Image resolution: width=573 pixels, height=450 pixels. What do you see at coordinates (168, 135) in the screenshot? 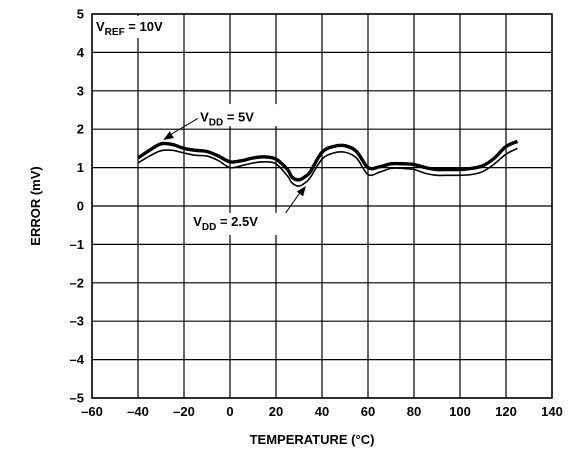
I see `vdd5-arrowhead` at bounding box center [168, 135].